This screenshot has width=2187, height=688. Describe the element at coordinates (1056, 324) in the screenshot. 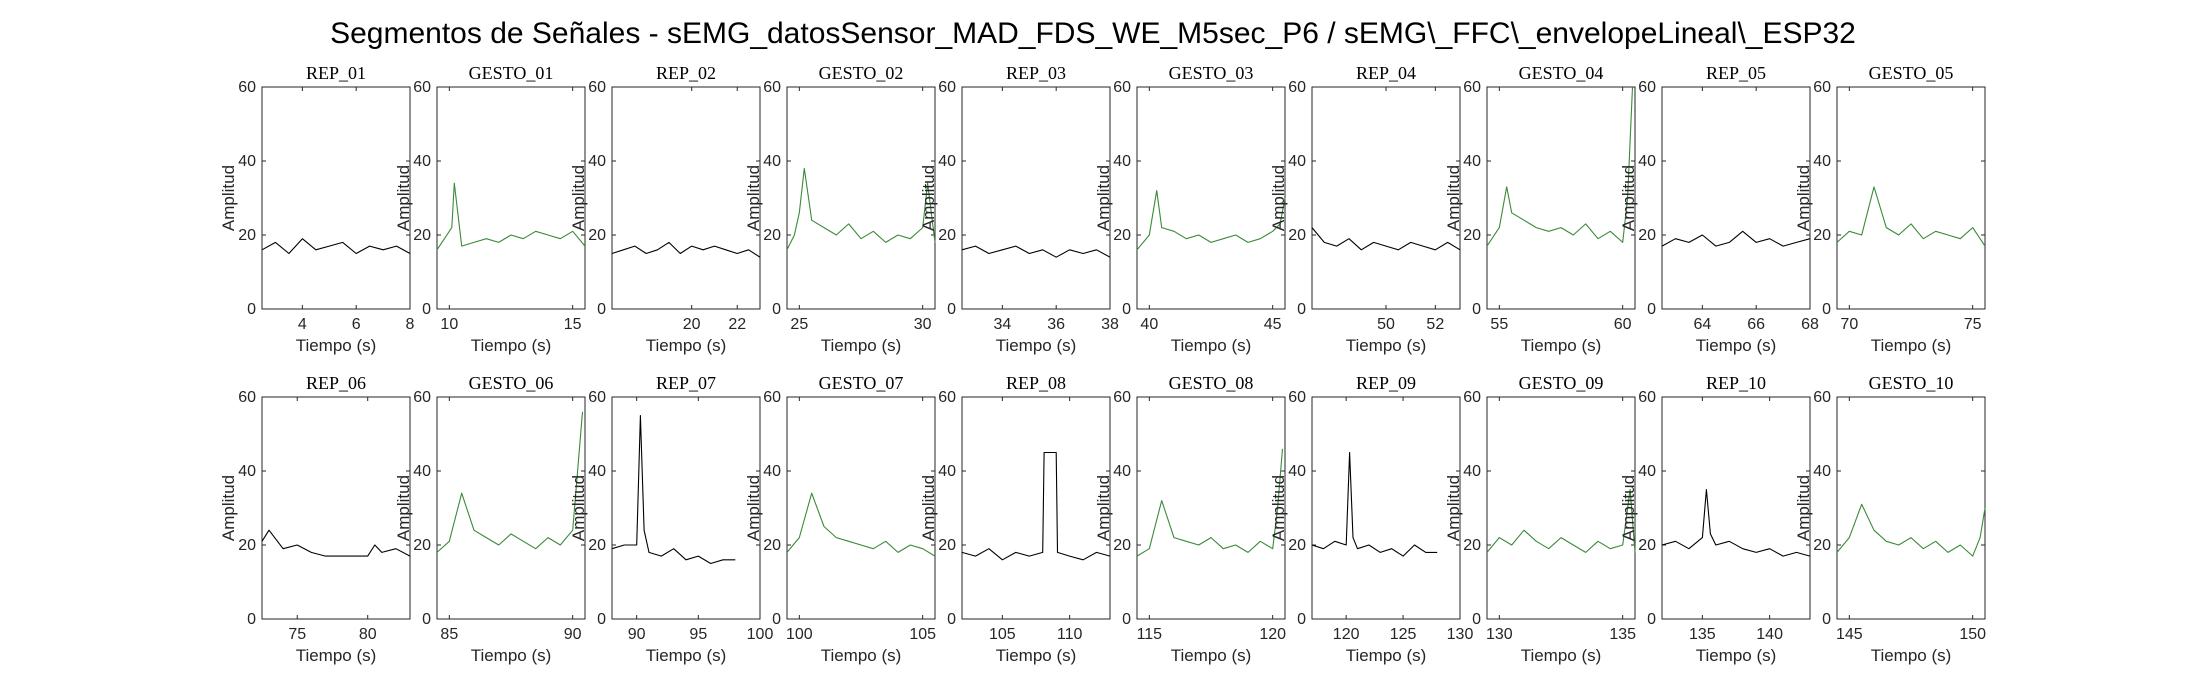

I see `x-tick-label: 36` at that location.